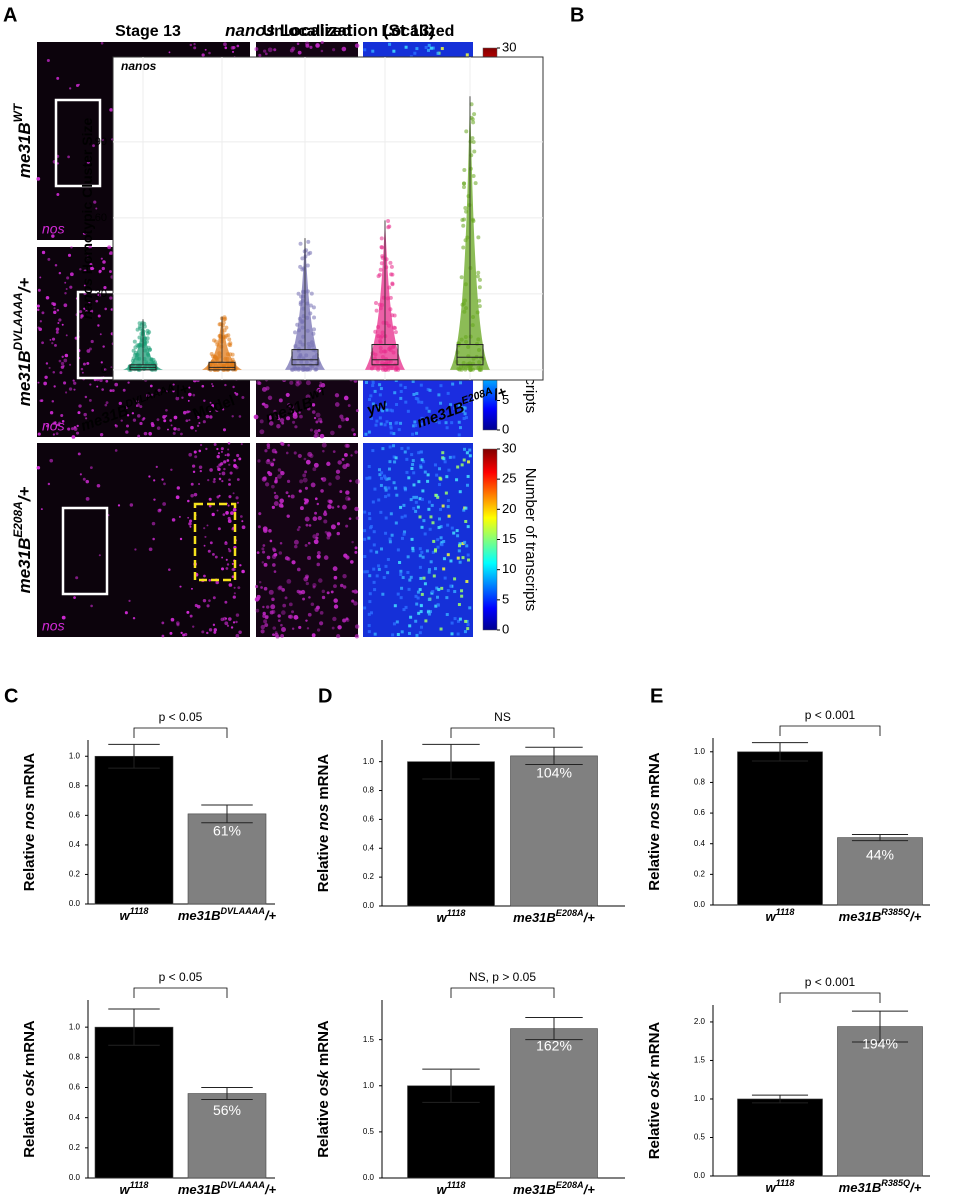 The image size is (957, 1200). Describe the element at coordinates (18, 112) in the screenshot. I see `label-part: WT` at that location.